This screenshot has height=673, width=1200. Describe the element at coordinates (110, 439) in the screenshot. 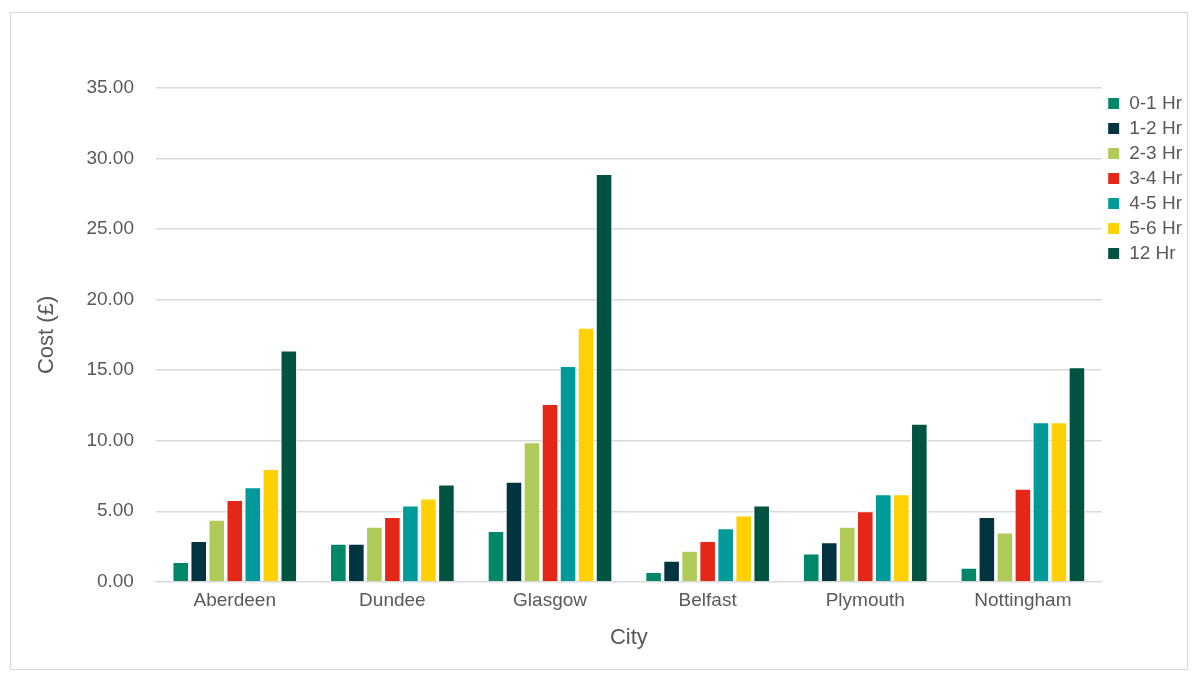

I see `y-tick-label: 10.00` at that location.